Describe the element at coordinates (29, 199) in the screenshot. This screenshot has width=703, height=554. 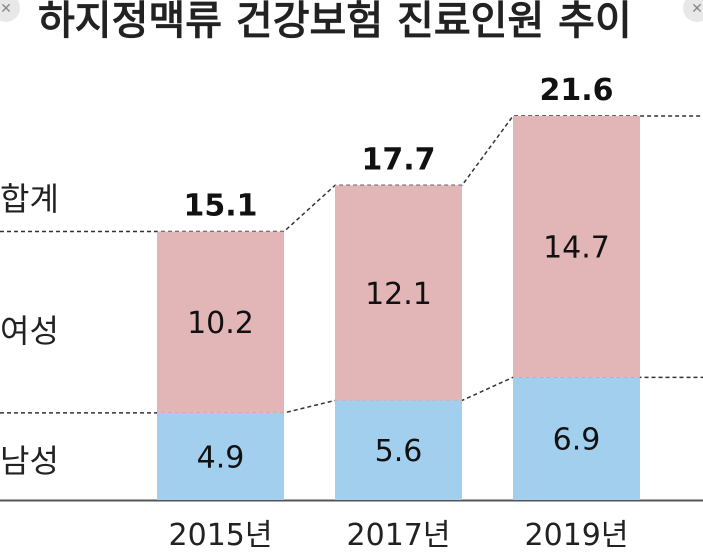
I see `row-label-total: 합계` at that location.